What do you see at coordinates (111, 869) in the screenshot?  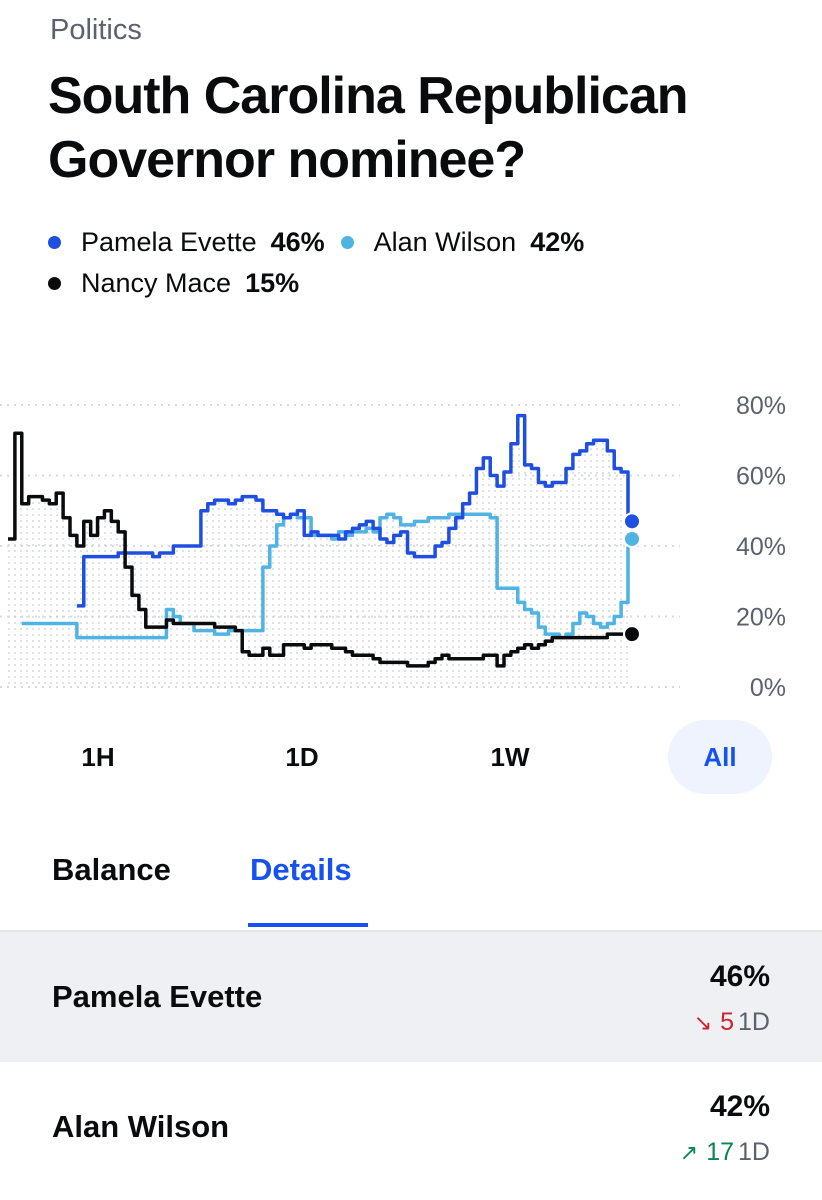 I see `tab-balance: Balance` at bounding box center [111, 869].